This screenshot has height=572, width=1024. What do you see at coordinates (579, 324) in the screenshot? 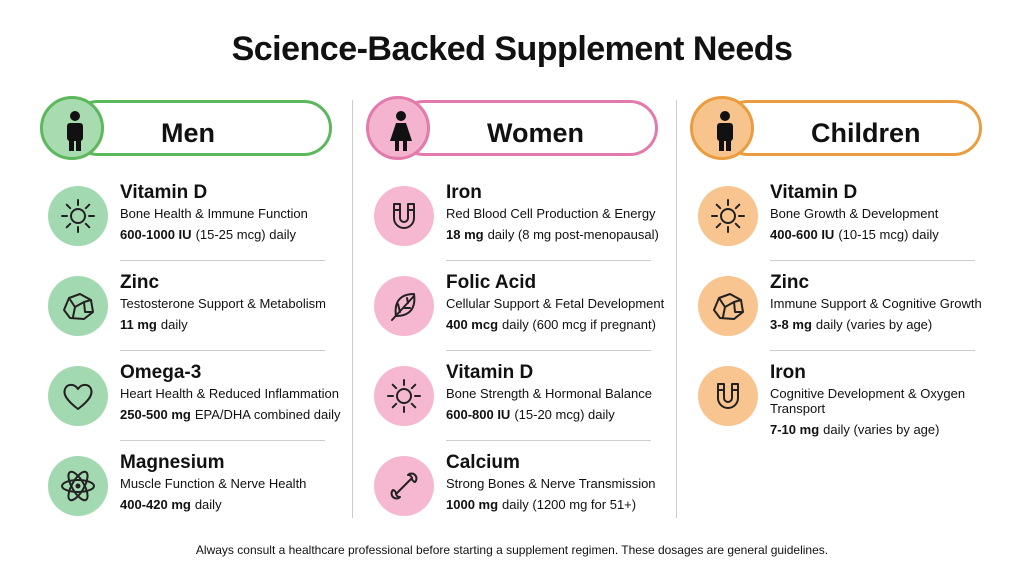
I see `dose-detail: daily (600 mcg if pregnant)` at bounding box center [579, 324].